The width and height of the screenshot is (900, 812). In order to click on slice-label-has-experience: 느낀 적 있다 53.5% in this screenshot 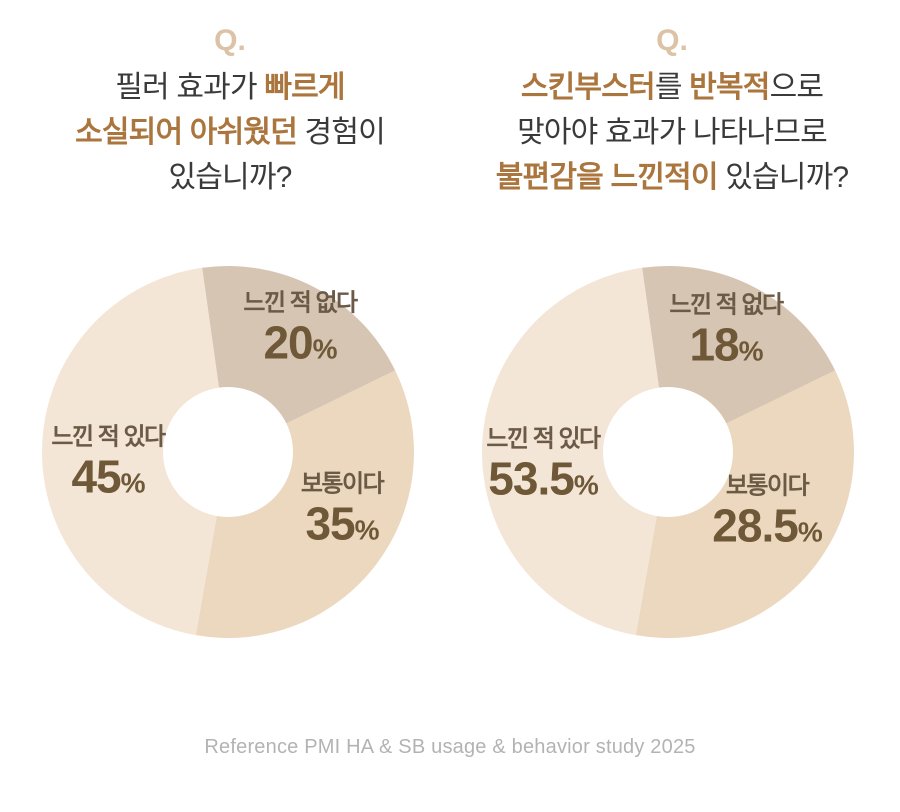, I will do `click(543, 468)`.